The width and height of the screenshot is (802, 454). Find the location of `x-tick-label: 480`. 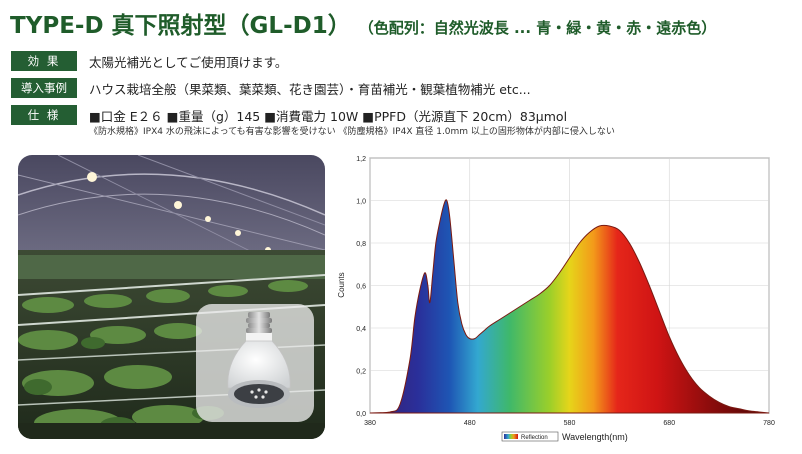

x-tick-label: 480 is located at coordinates (470, 423).